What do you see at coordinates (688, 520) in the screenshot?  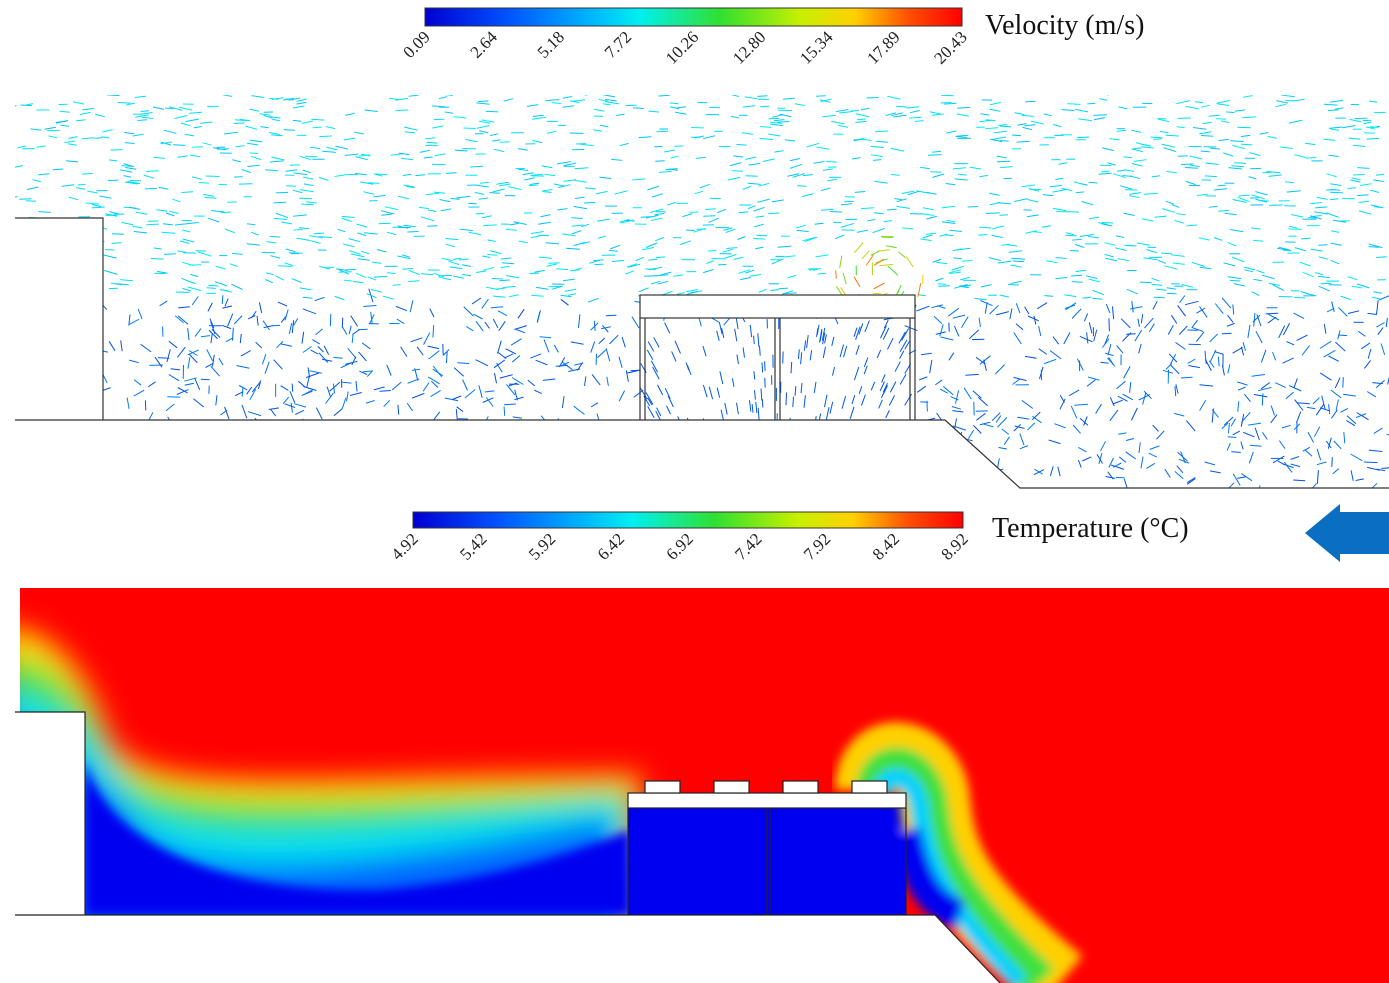 I see `temperature-colorbar` at bounding box center [688, 520].